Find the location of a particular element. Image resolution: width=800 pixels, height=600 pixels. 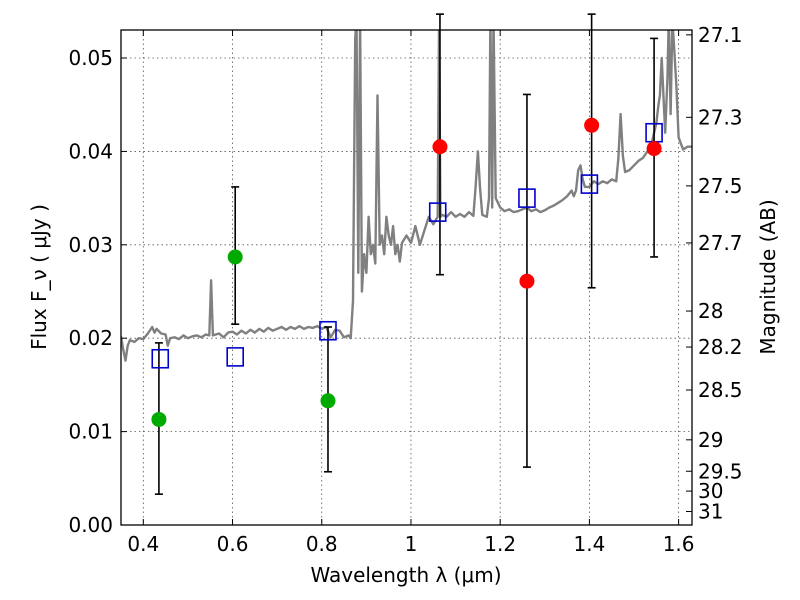

mag-tick-label: 27.5 is located at coordinates (720, 186).